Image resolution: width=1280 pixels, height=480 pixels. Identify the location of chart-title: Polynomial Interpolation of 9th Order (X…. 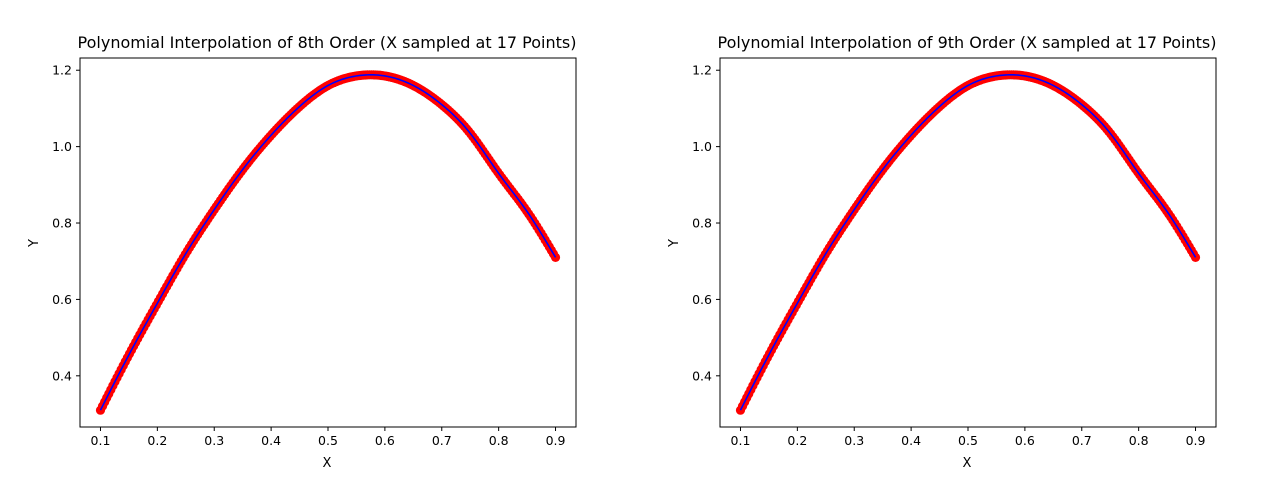
(967, 42).